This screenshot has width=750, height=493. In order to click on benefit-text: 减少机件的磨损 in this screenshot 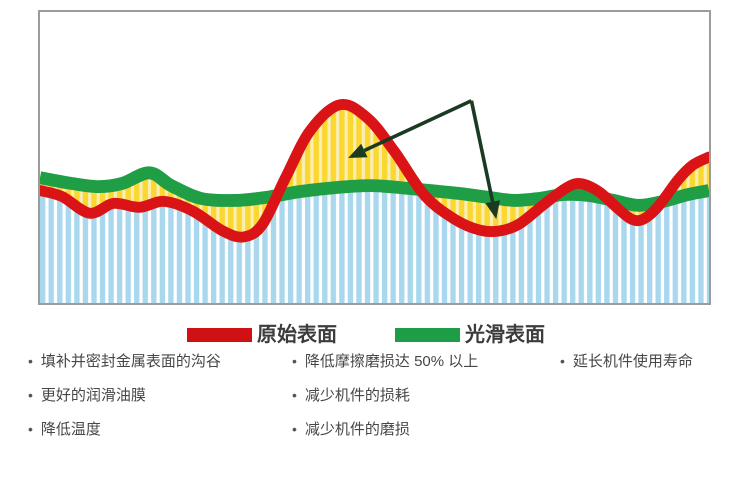, I will do `click(357, 429)`.